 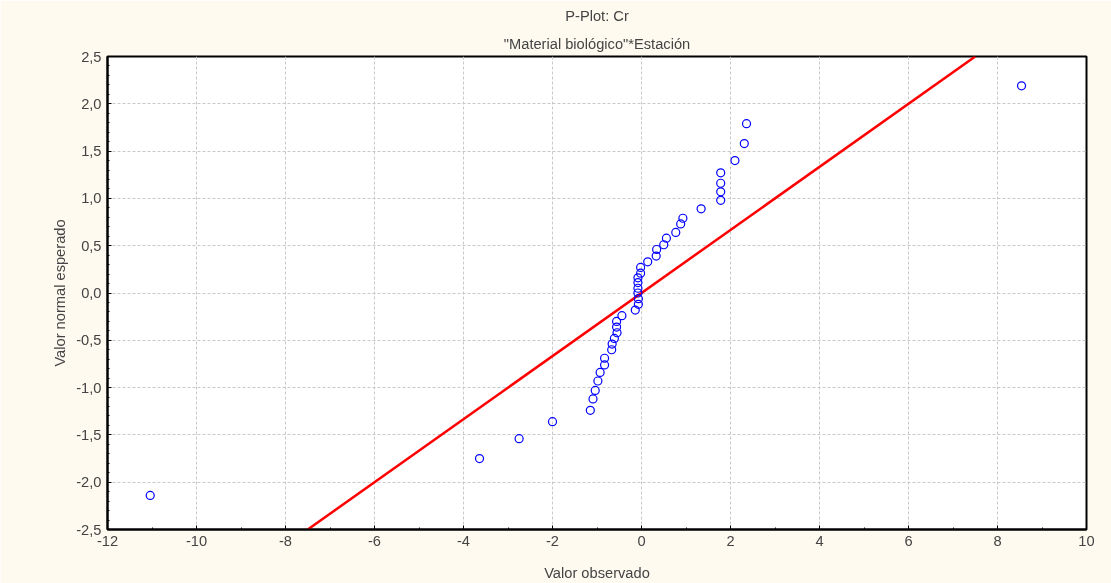 What do you see at coordinates (89, 482) in the screenshot?
I see `y-tick-label: -2,0` at bounding box center [89, 482].